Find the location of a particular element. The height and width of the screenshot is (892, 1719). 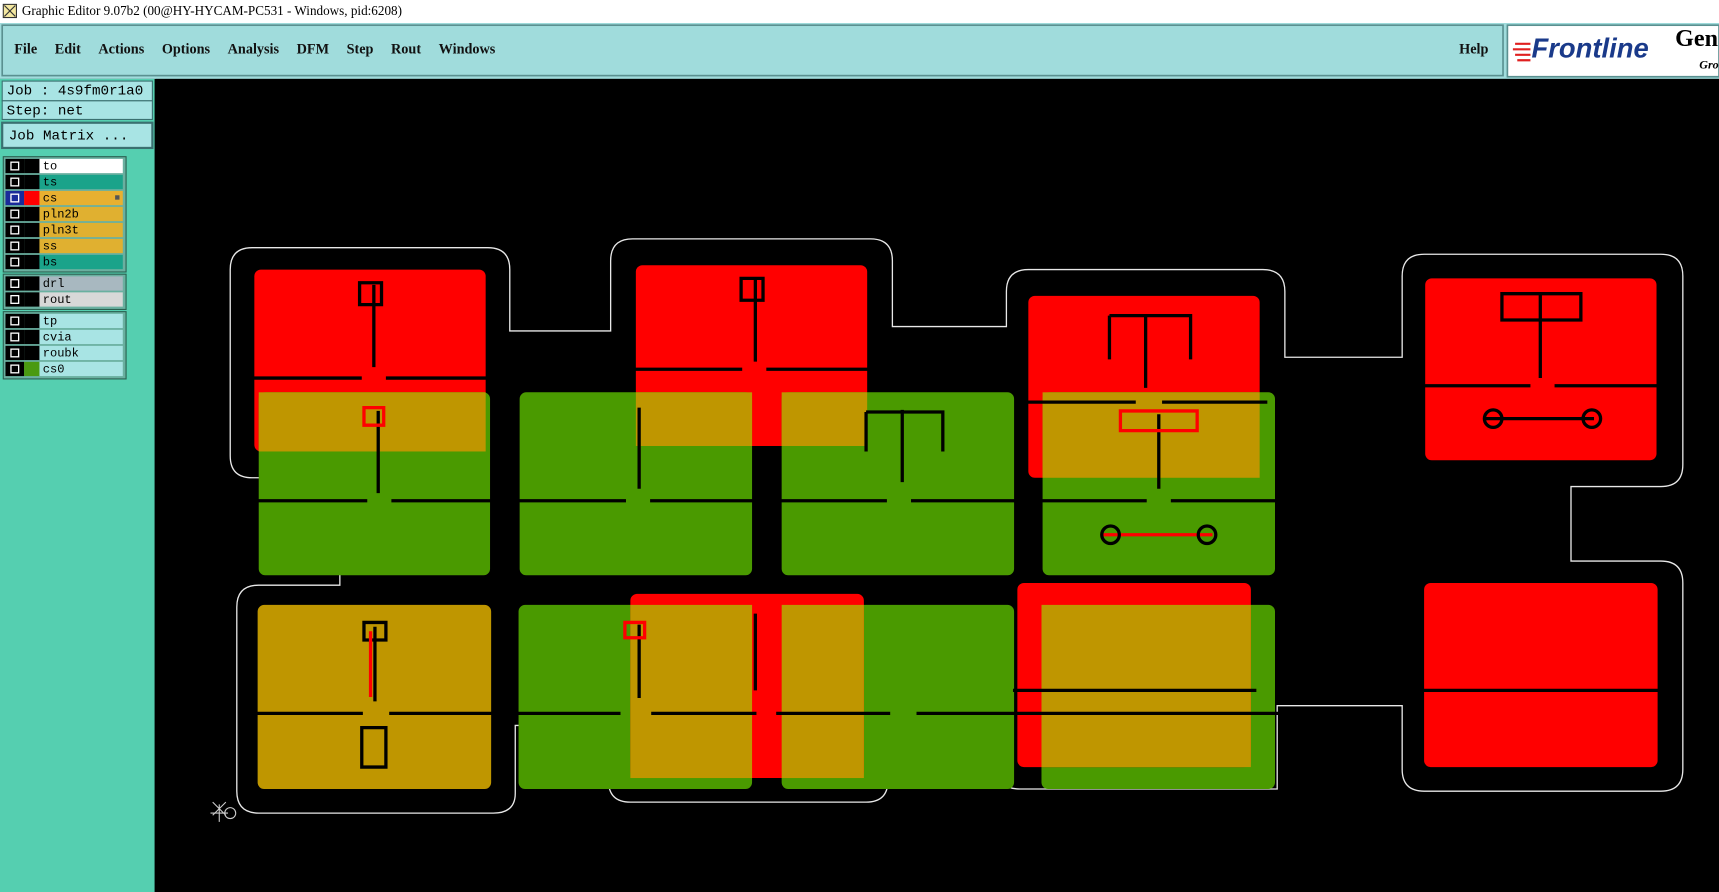

logo-box is located at coordinates (1612, 51).